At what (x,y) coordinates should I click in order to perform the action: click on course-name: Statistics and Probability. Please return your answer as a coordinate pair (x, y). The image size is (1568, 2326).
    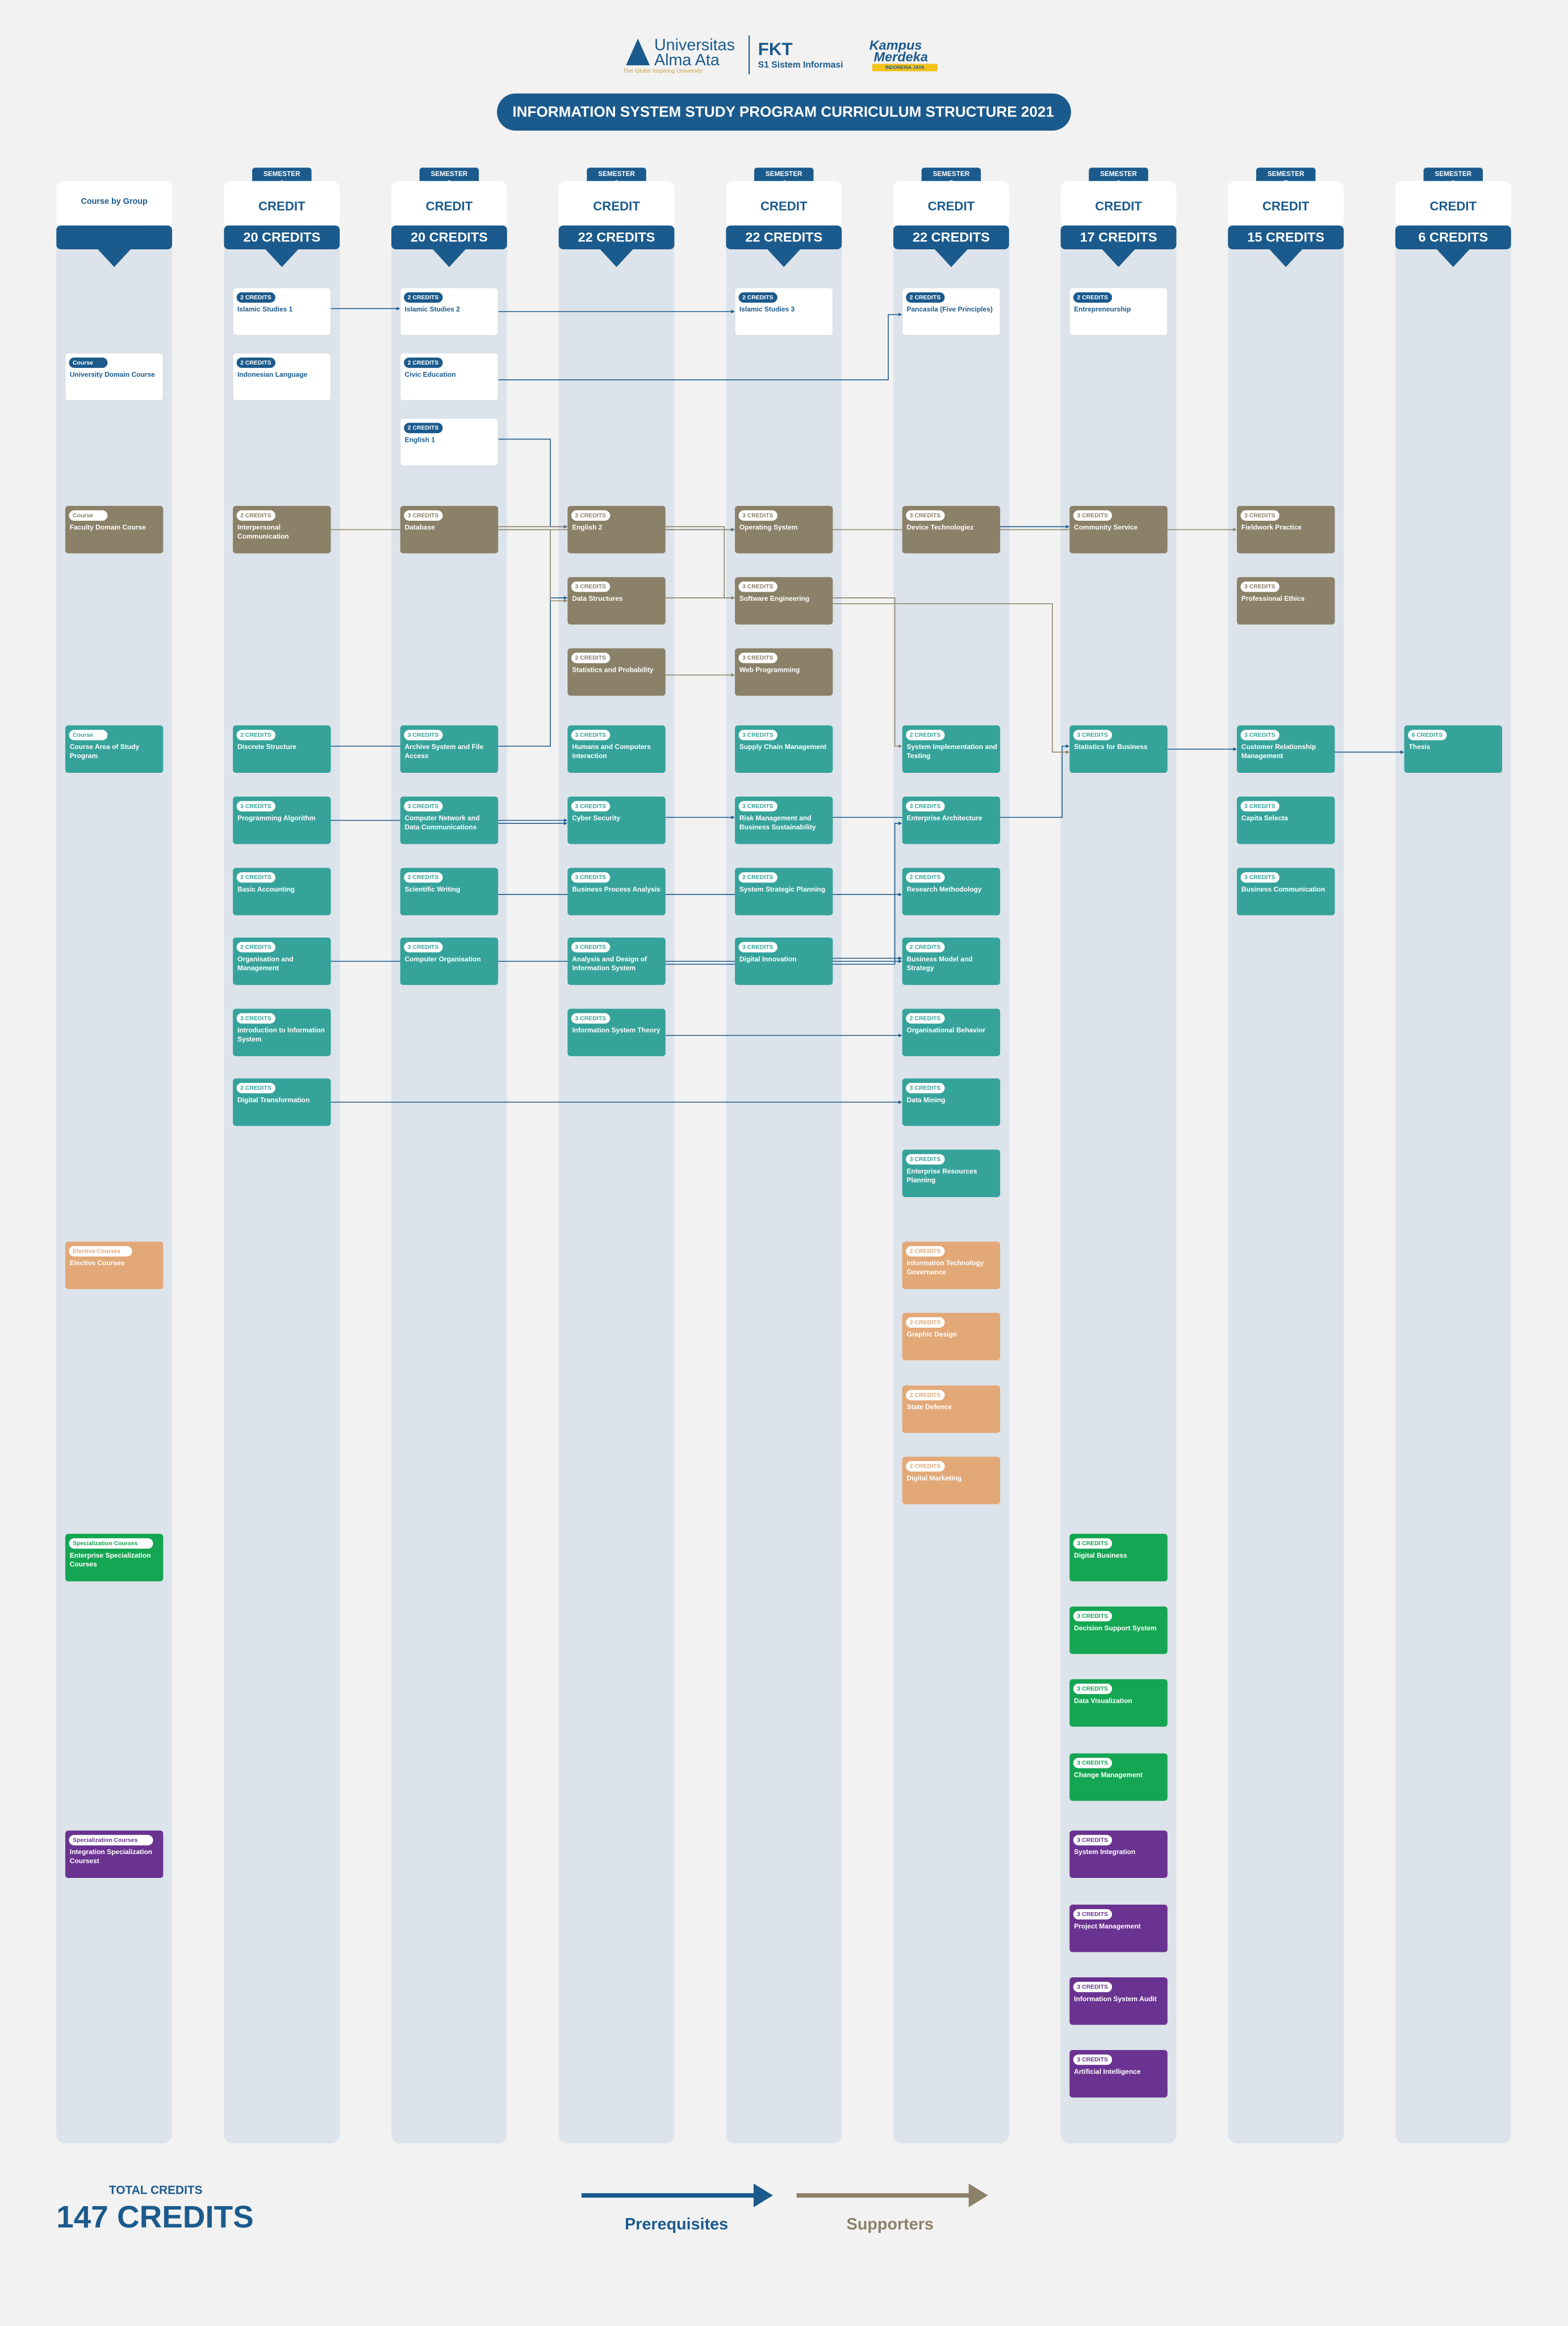
    Looking at the image, I should click on (613, 670).